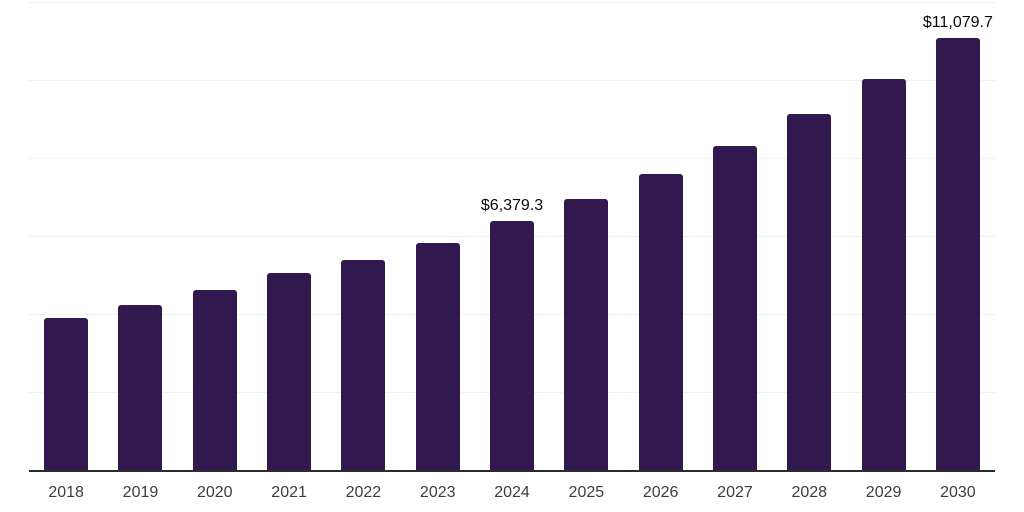 The width and height of the screenshot is (1024, 512). What do you see at coordinates (140, 387) in the screenshot?
I see `bar-2019` at bounding box center [140, 387].